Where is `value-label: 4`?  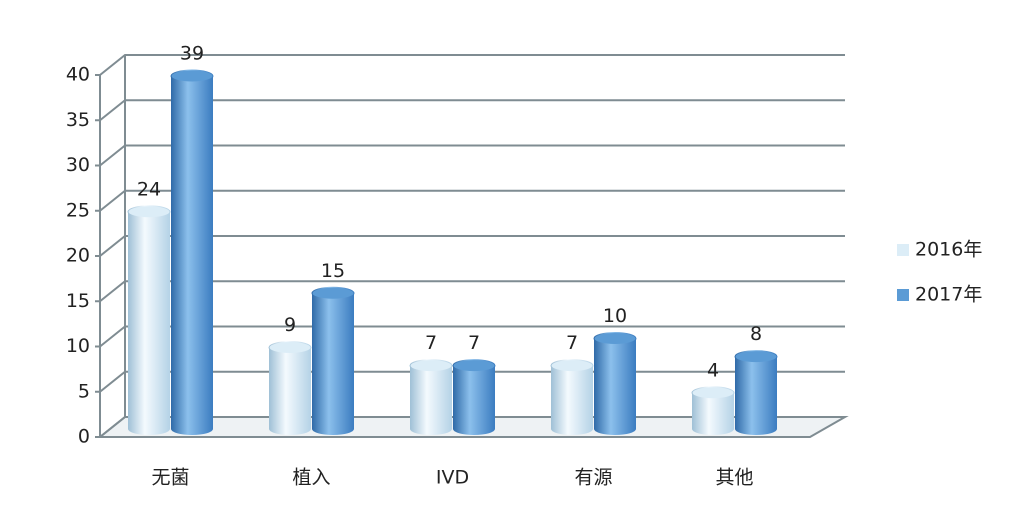 value-label: 4 is located at coordinates (713, 370).